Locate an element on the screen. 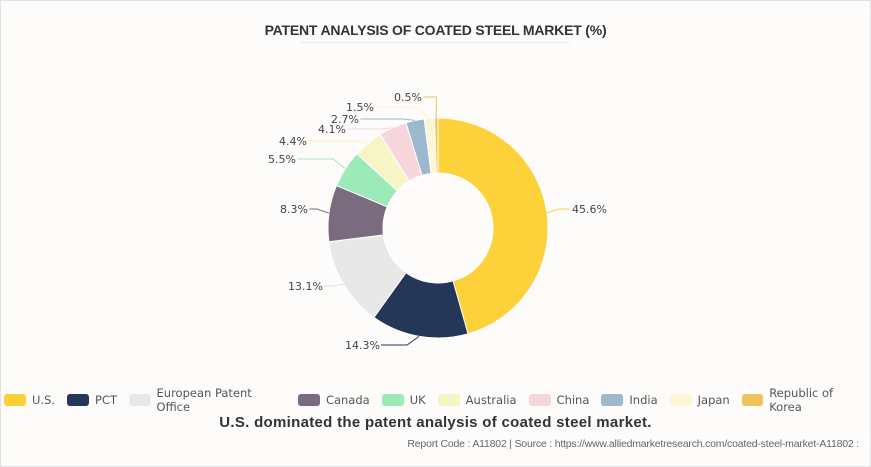 The width and height of the screenshot is (871, 467). leader-line-republic-of-korea is located at coordinates (430, 107).